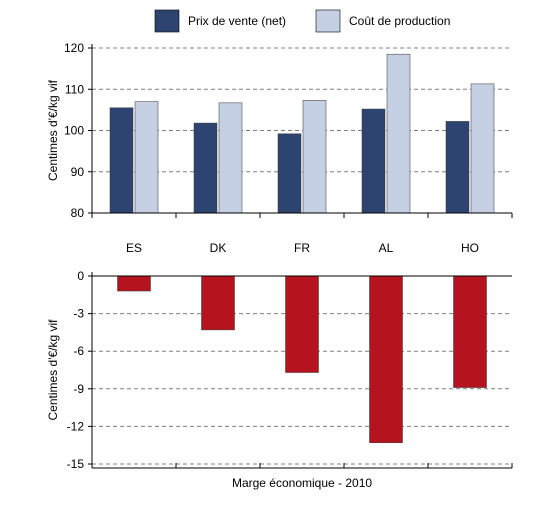 The image size is (550, 505). I want to click on y-tick-label: -3, so click(78, 314).